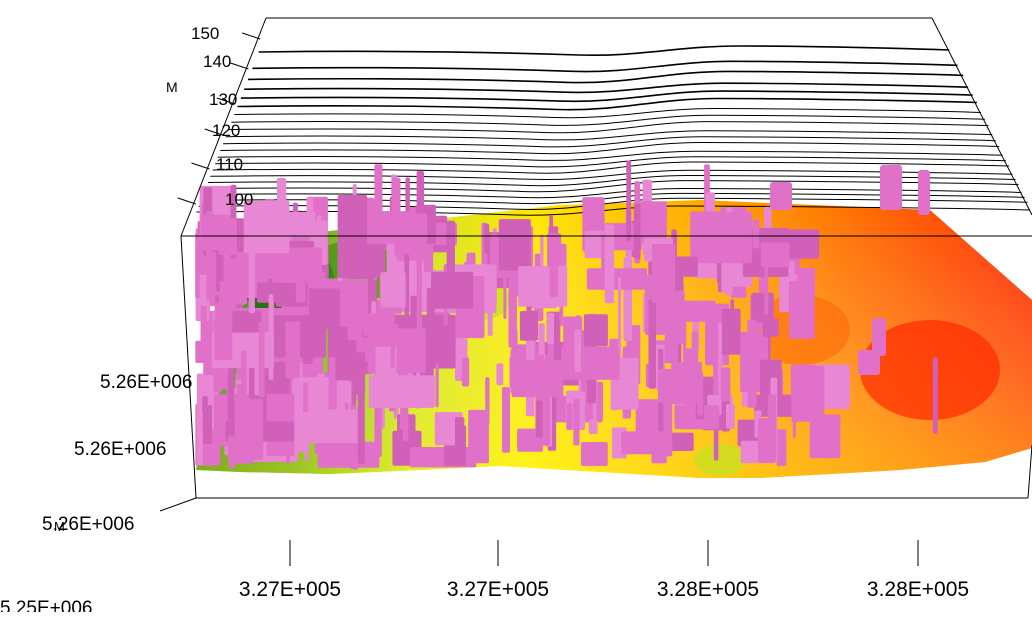  Describe the element at coordinates (604, 553) in the screenshot. I see `x-axis` at that location.